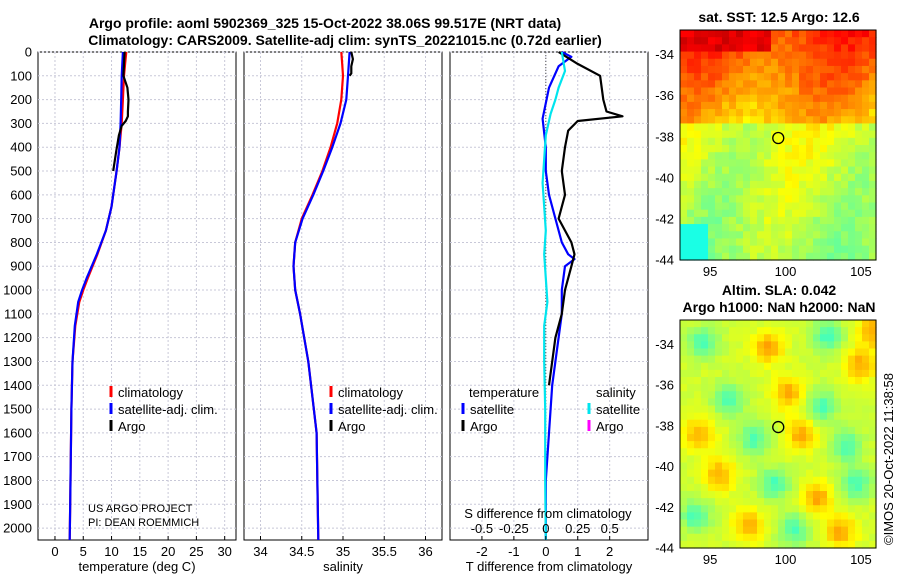 The height and width of the screenshot is (580, 900). What do you see at coordinates (618, 409) in the screenshot?
I see `legend-label-s-satellite: satellite` at bounding box center [618, 409].